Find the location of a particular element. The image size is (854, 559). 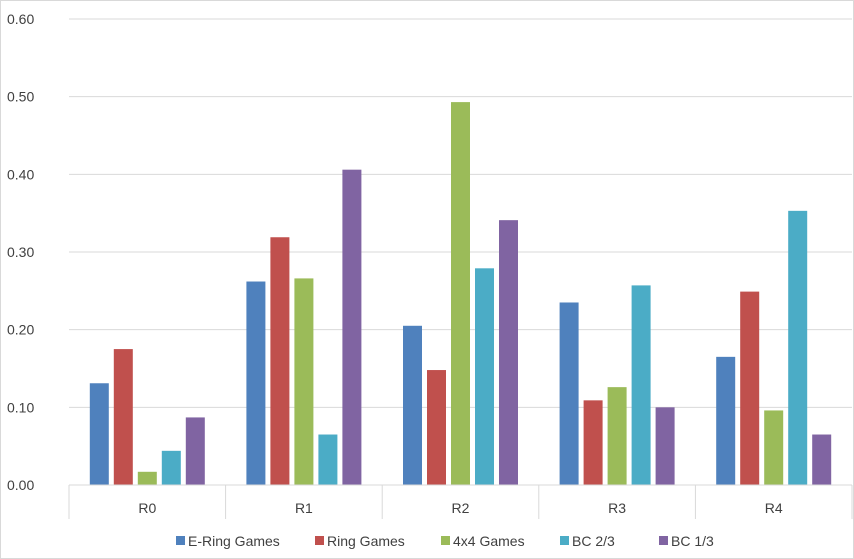

legend-label: E-Ring Games is located at coordinates (234, 541).